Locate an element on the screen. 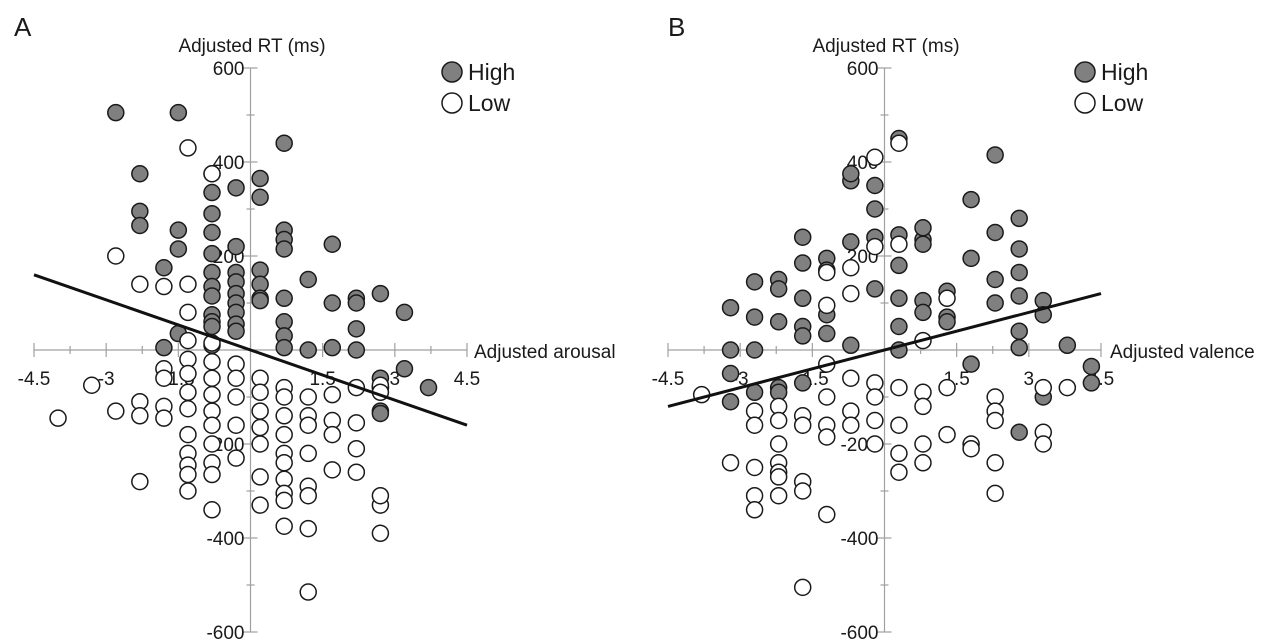 The height and width of the screenshot is (641, 1280). x-tick-label: -3 is located at coordinates (106, 379).